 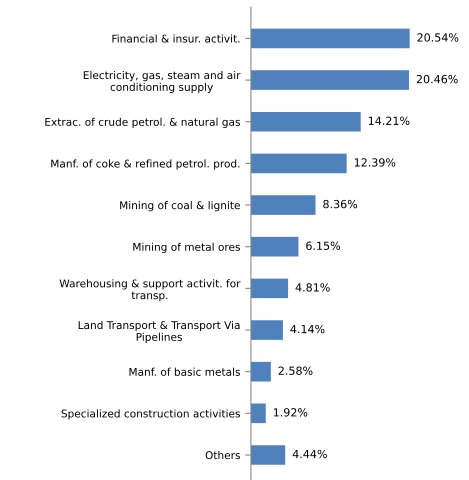 What do you see at coordinates (295, 370) in the screenshot?
I see `data-label: 2.58%` at bounding box center [295, 370].